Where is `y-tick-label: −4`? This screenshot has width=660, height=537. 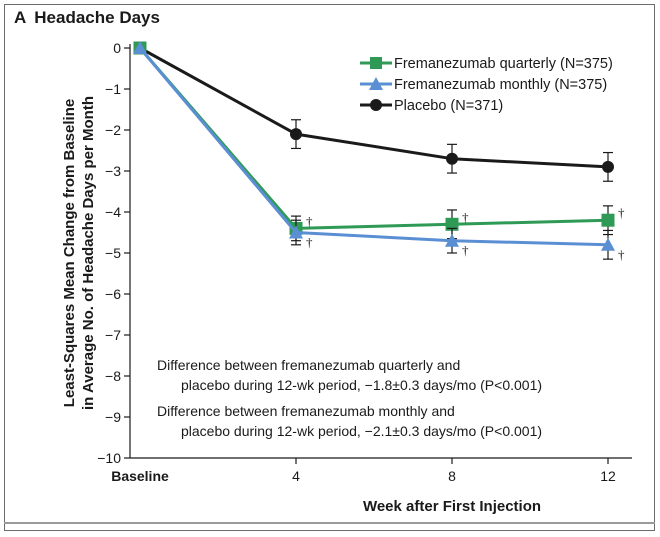
y-tick-label: −4 is located at coordinates (113, 212).